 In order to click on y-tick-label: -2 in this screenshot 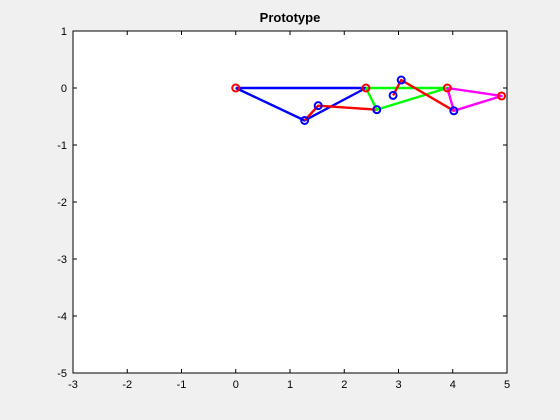, I will do `click(62, 203)`.